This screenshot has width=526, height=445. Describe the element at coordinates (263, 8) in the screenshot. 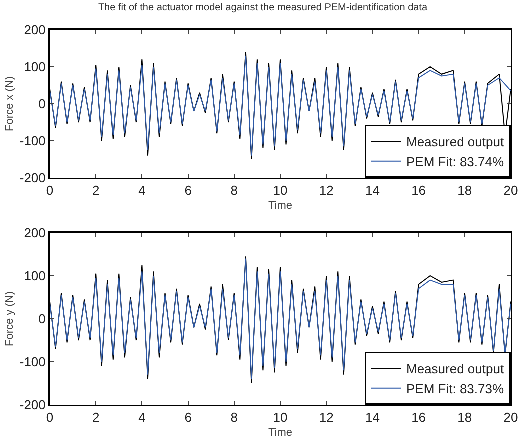

I see `chart-title: The fit of the actuator model against the measured PEM-identification data` at that location.